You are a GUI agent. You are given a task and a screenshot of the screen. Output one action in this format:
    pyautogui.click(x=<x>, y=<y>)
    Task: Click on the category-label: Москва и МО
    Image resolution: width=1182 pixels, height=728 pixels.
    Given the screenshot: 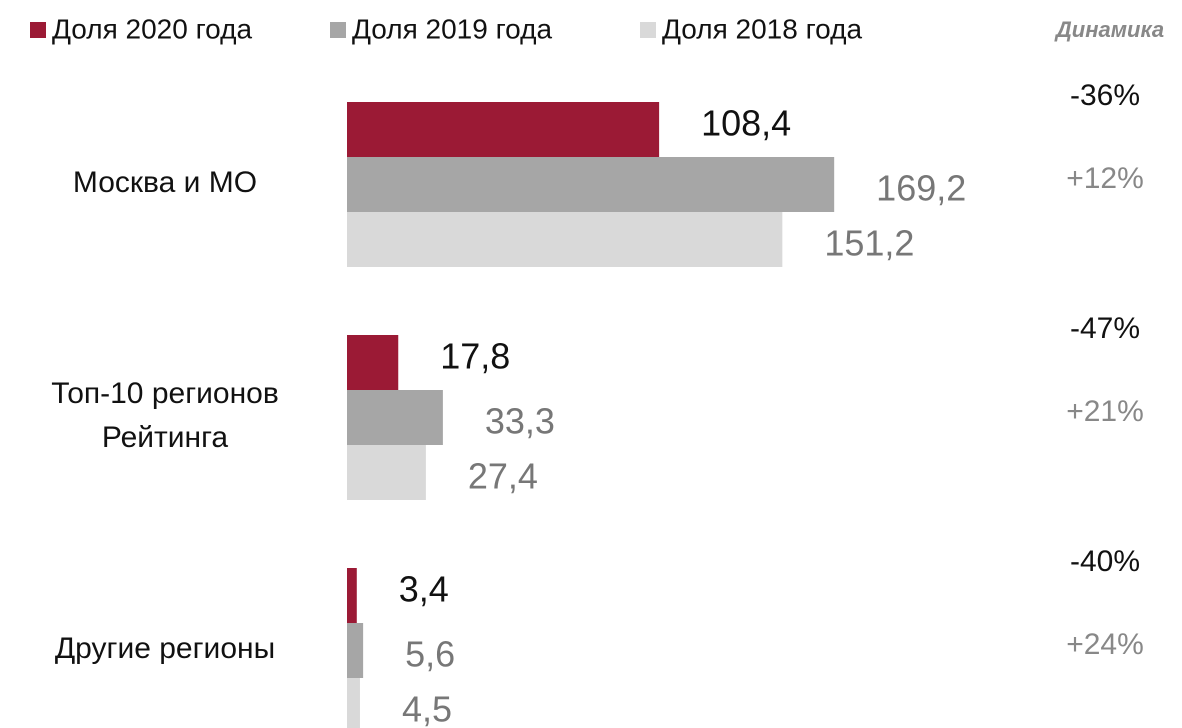 What is the action you would take?
    pyautogui.click(x=165, y=182)
    